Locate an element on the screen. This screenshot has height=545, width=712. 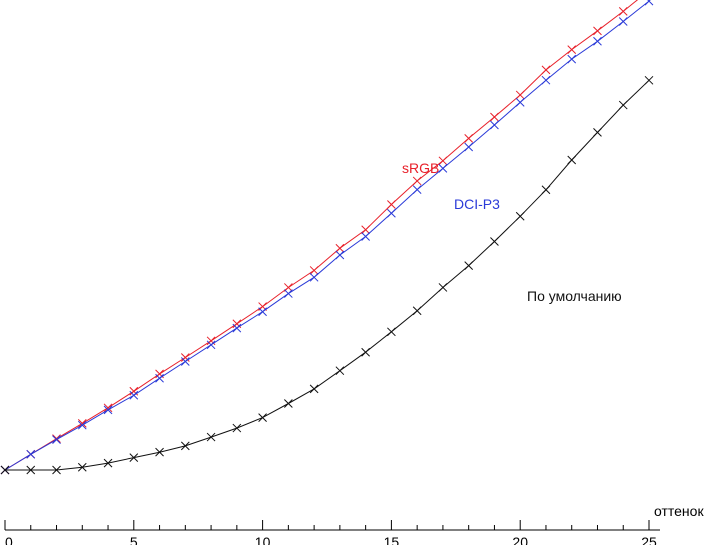
series-label: DCI-P3 is located at coordinates (477, 204).